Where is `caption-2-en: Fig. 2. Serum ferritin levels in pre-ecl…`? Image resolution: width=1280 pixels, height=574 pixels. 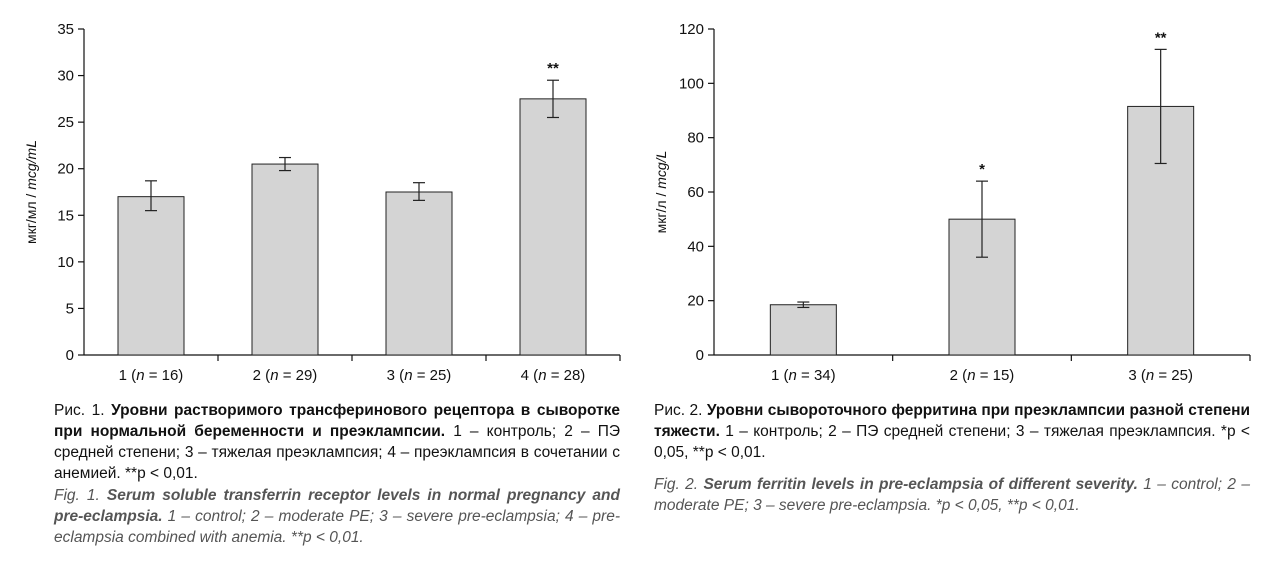
caption-2-en: Fig. 2. Serum ferritin levels in pre-ecl… is located at coordinates (952, 495).